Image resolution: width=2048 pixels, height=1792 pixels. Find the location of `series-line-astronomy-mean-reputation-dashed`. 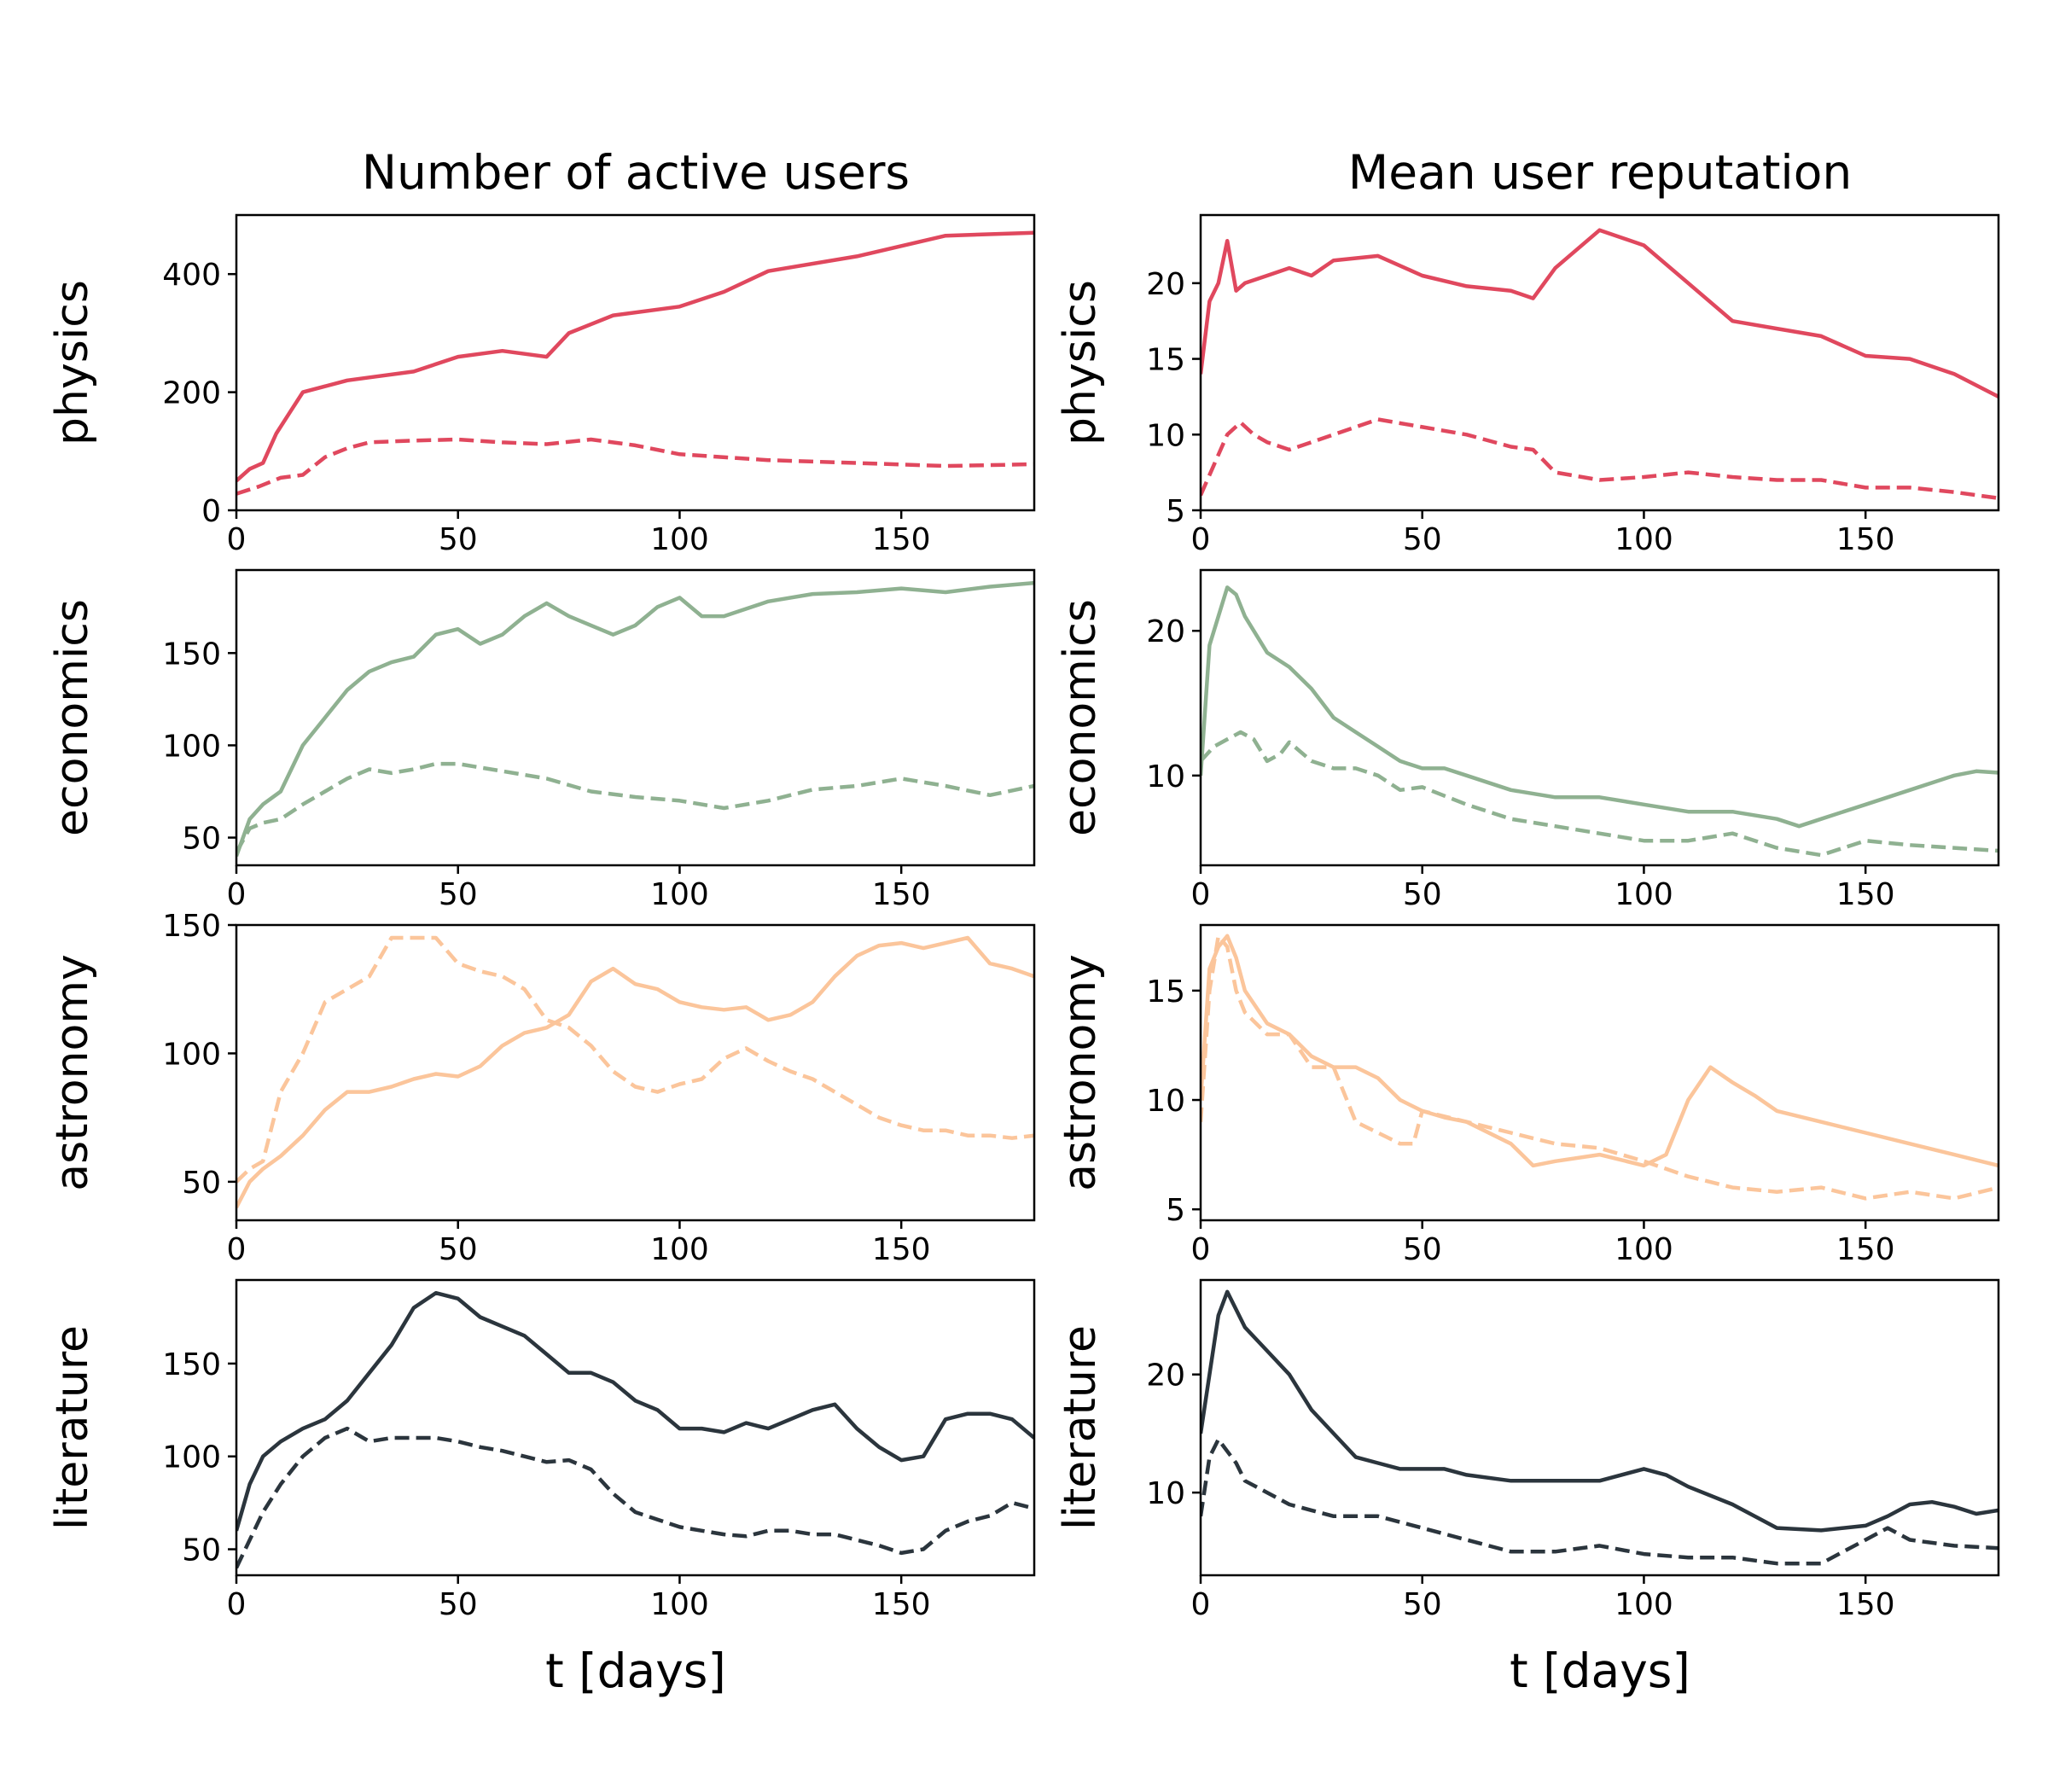

series-line-astronomy-mean-reputation-dashed is located at coordinates (1600, 1067).